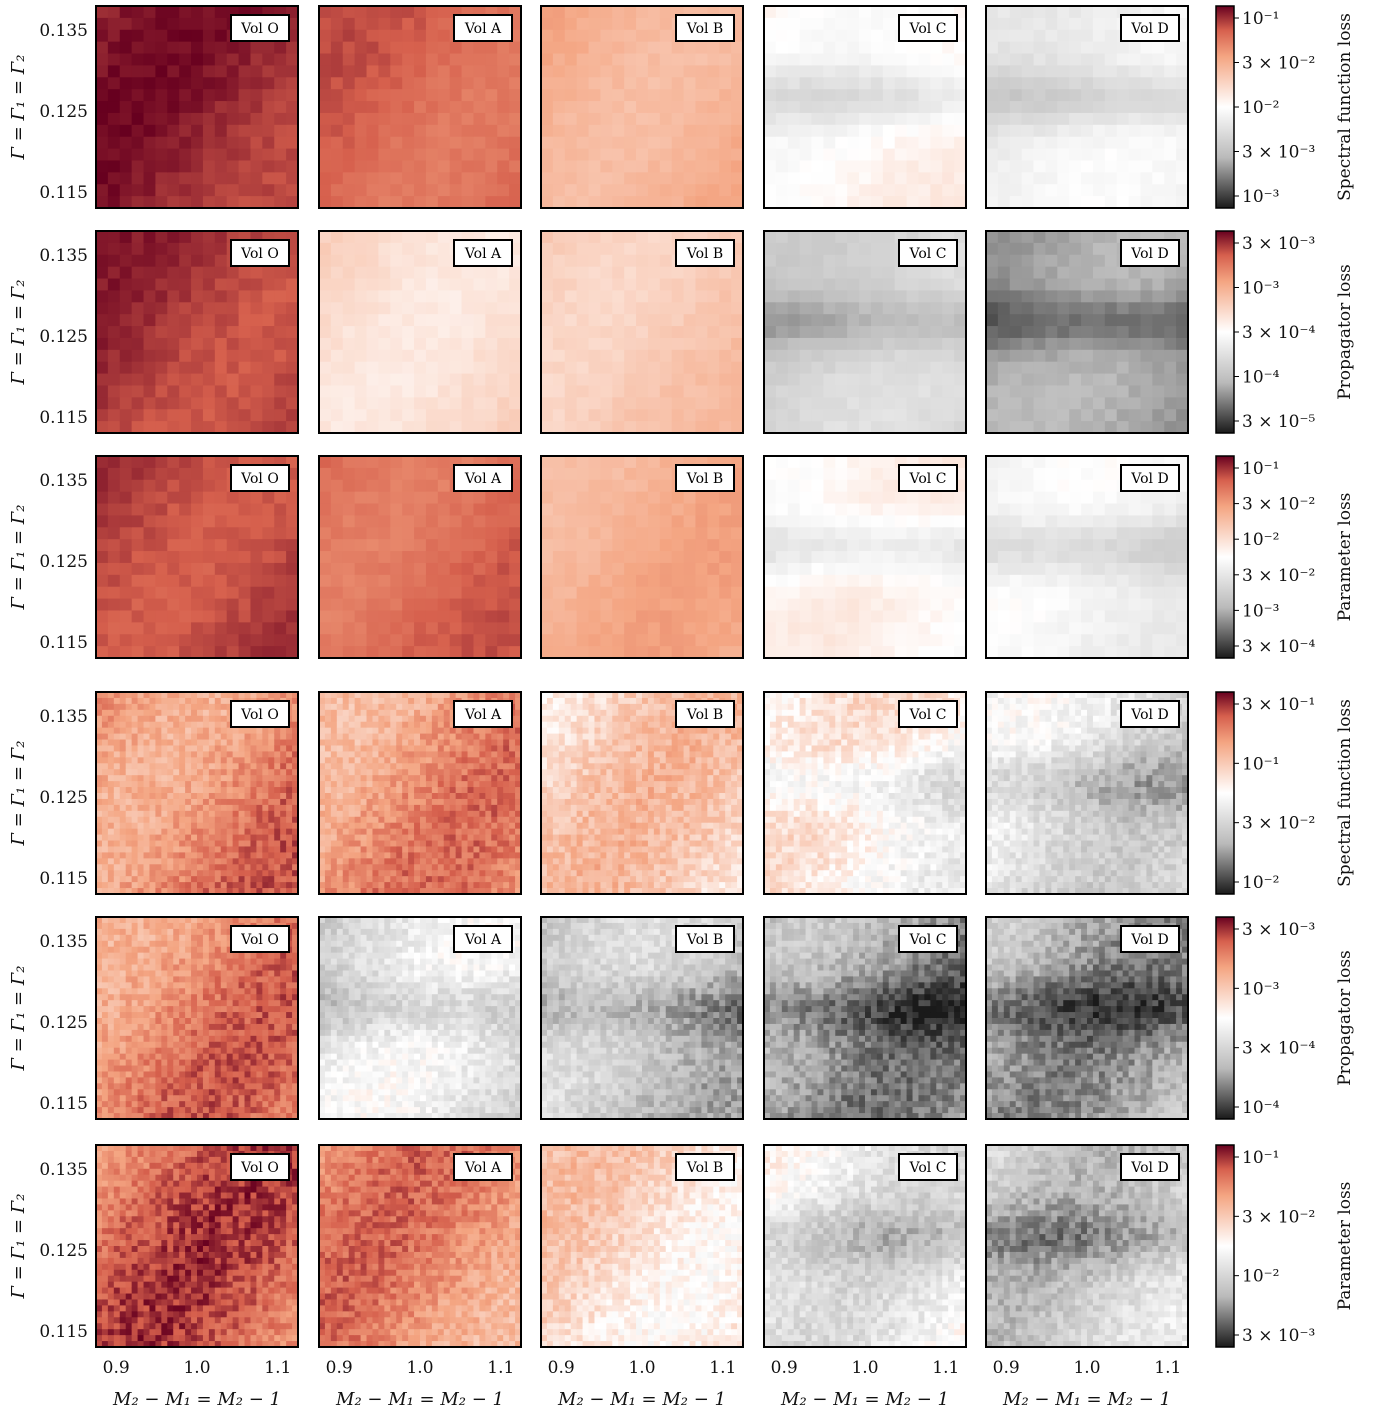  I want to click on vol-label-box, so click(928, 478).